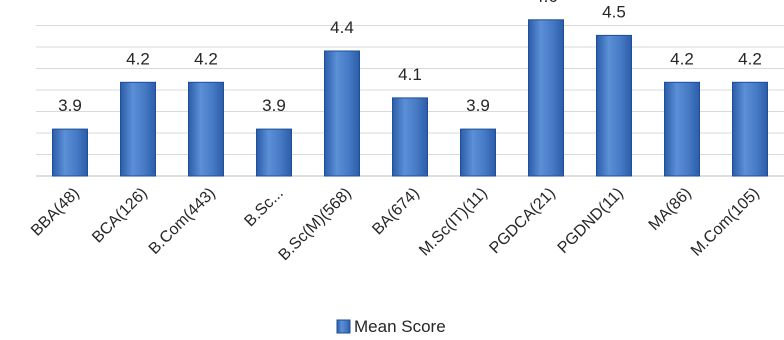 This screenshot has width=784, height=340. What do you see at coordinates (453, 222) in the screenshot?
I see `x-tick-label-6: M.Sc(IT)(11)` at bounding box center [453, 222].